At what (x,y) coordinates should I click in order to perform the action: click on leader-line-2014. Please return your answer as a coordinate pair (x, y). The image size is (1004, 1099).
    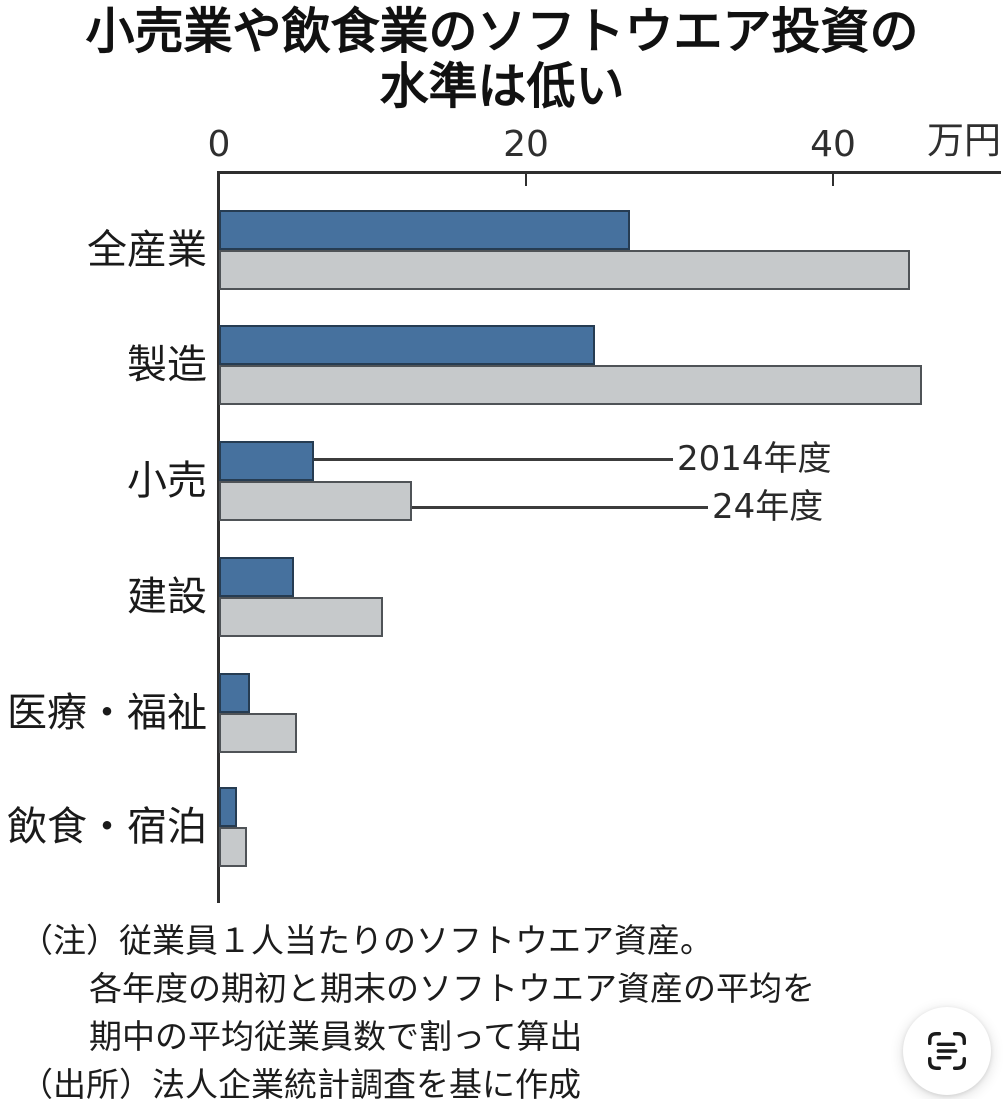
    Looking at the image, I should click on (493, 459).